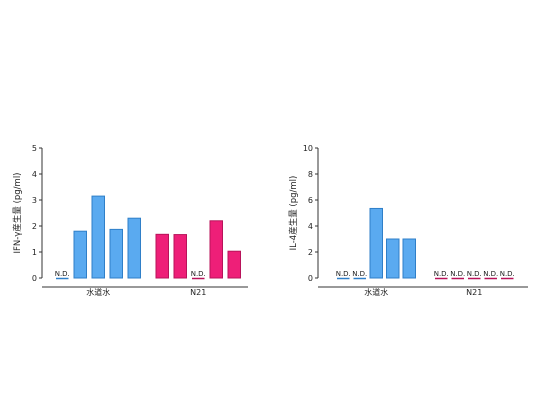  I want to click on y-tick-label: 10, so click(308, 148).